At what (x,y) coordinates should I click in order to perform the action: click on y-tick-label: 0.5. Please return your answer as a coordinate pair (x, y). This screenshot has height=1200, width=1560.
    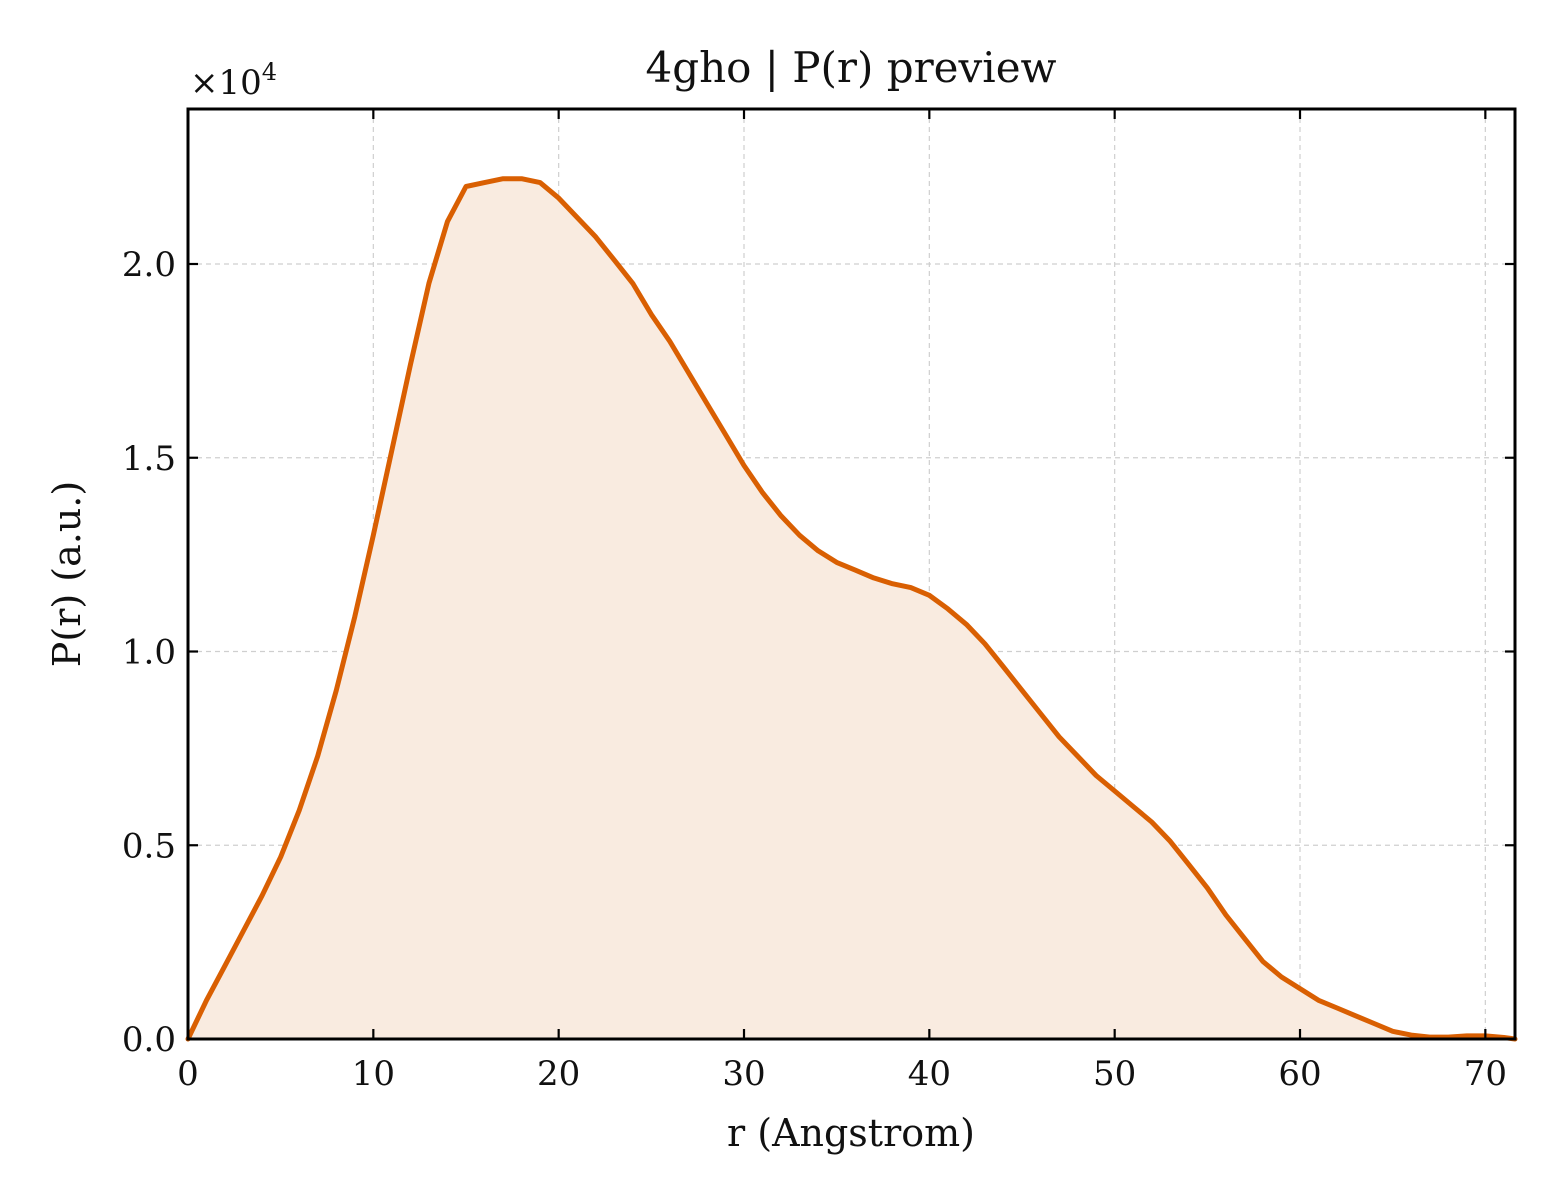
    Looking at the image, I should click on (149, 846).